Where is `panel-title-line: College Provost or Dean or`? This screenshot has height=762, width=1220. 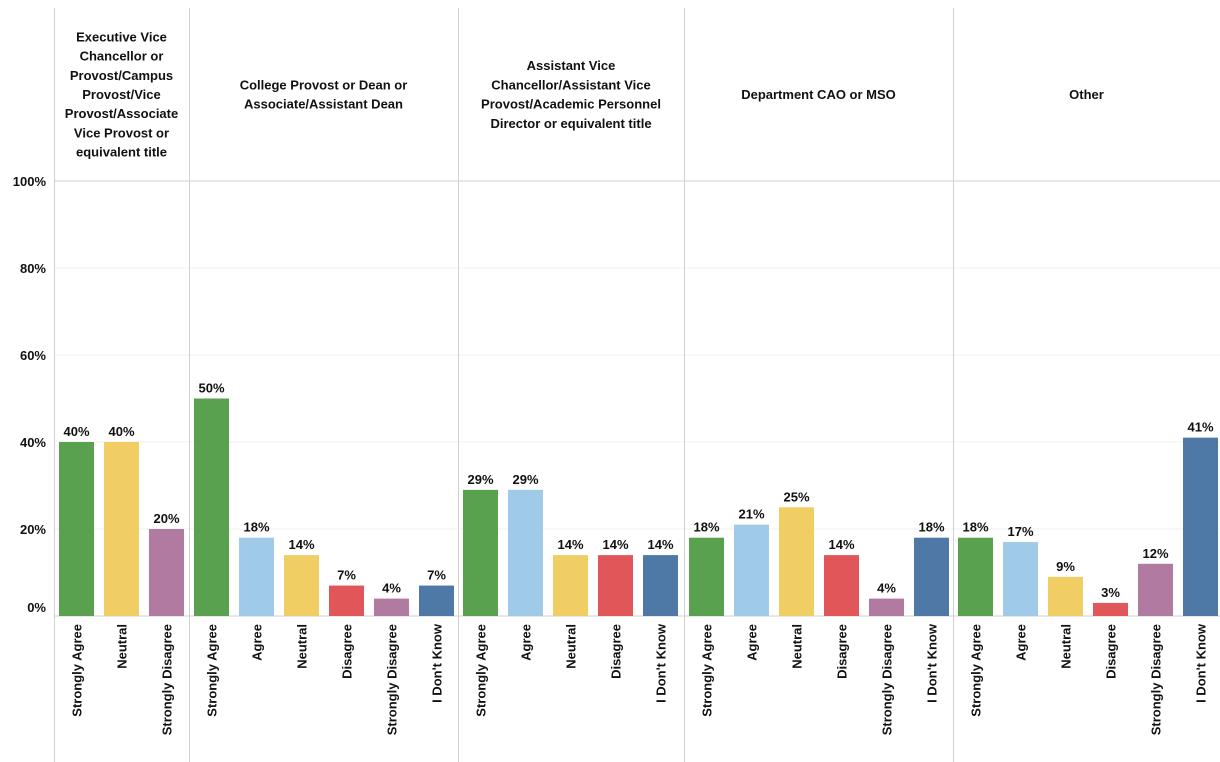
panel-title-line: College Provost or Dean or is located at coordinates (324, 84).